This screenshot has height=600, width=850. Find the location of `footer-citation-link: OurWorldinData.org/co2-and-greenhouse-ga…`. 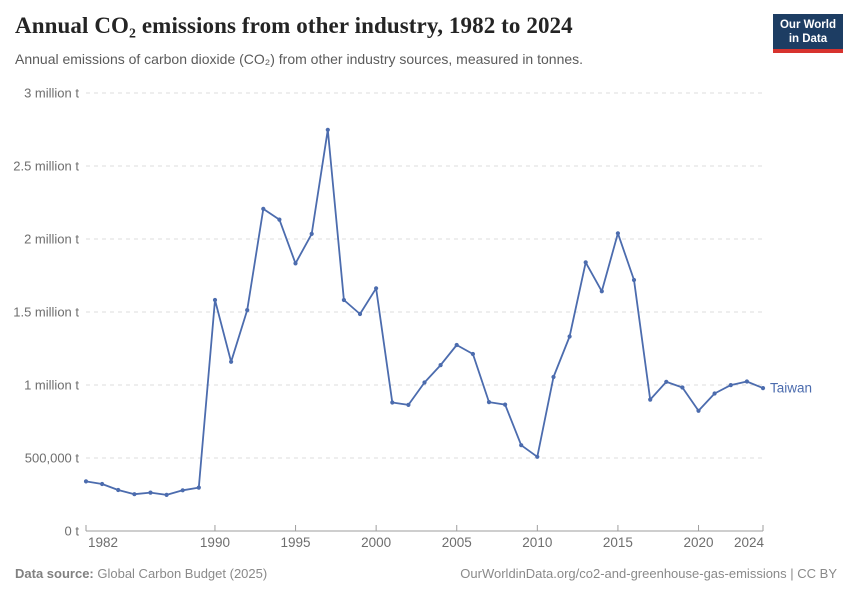

footer-citation-link: OurWorldinData.org/co2-and-greenhouse-ga… is located at coordinates (648, 573).